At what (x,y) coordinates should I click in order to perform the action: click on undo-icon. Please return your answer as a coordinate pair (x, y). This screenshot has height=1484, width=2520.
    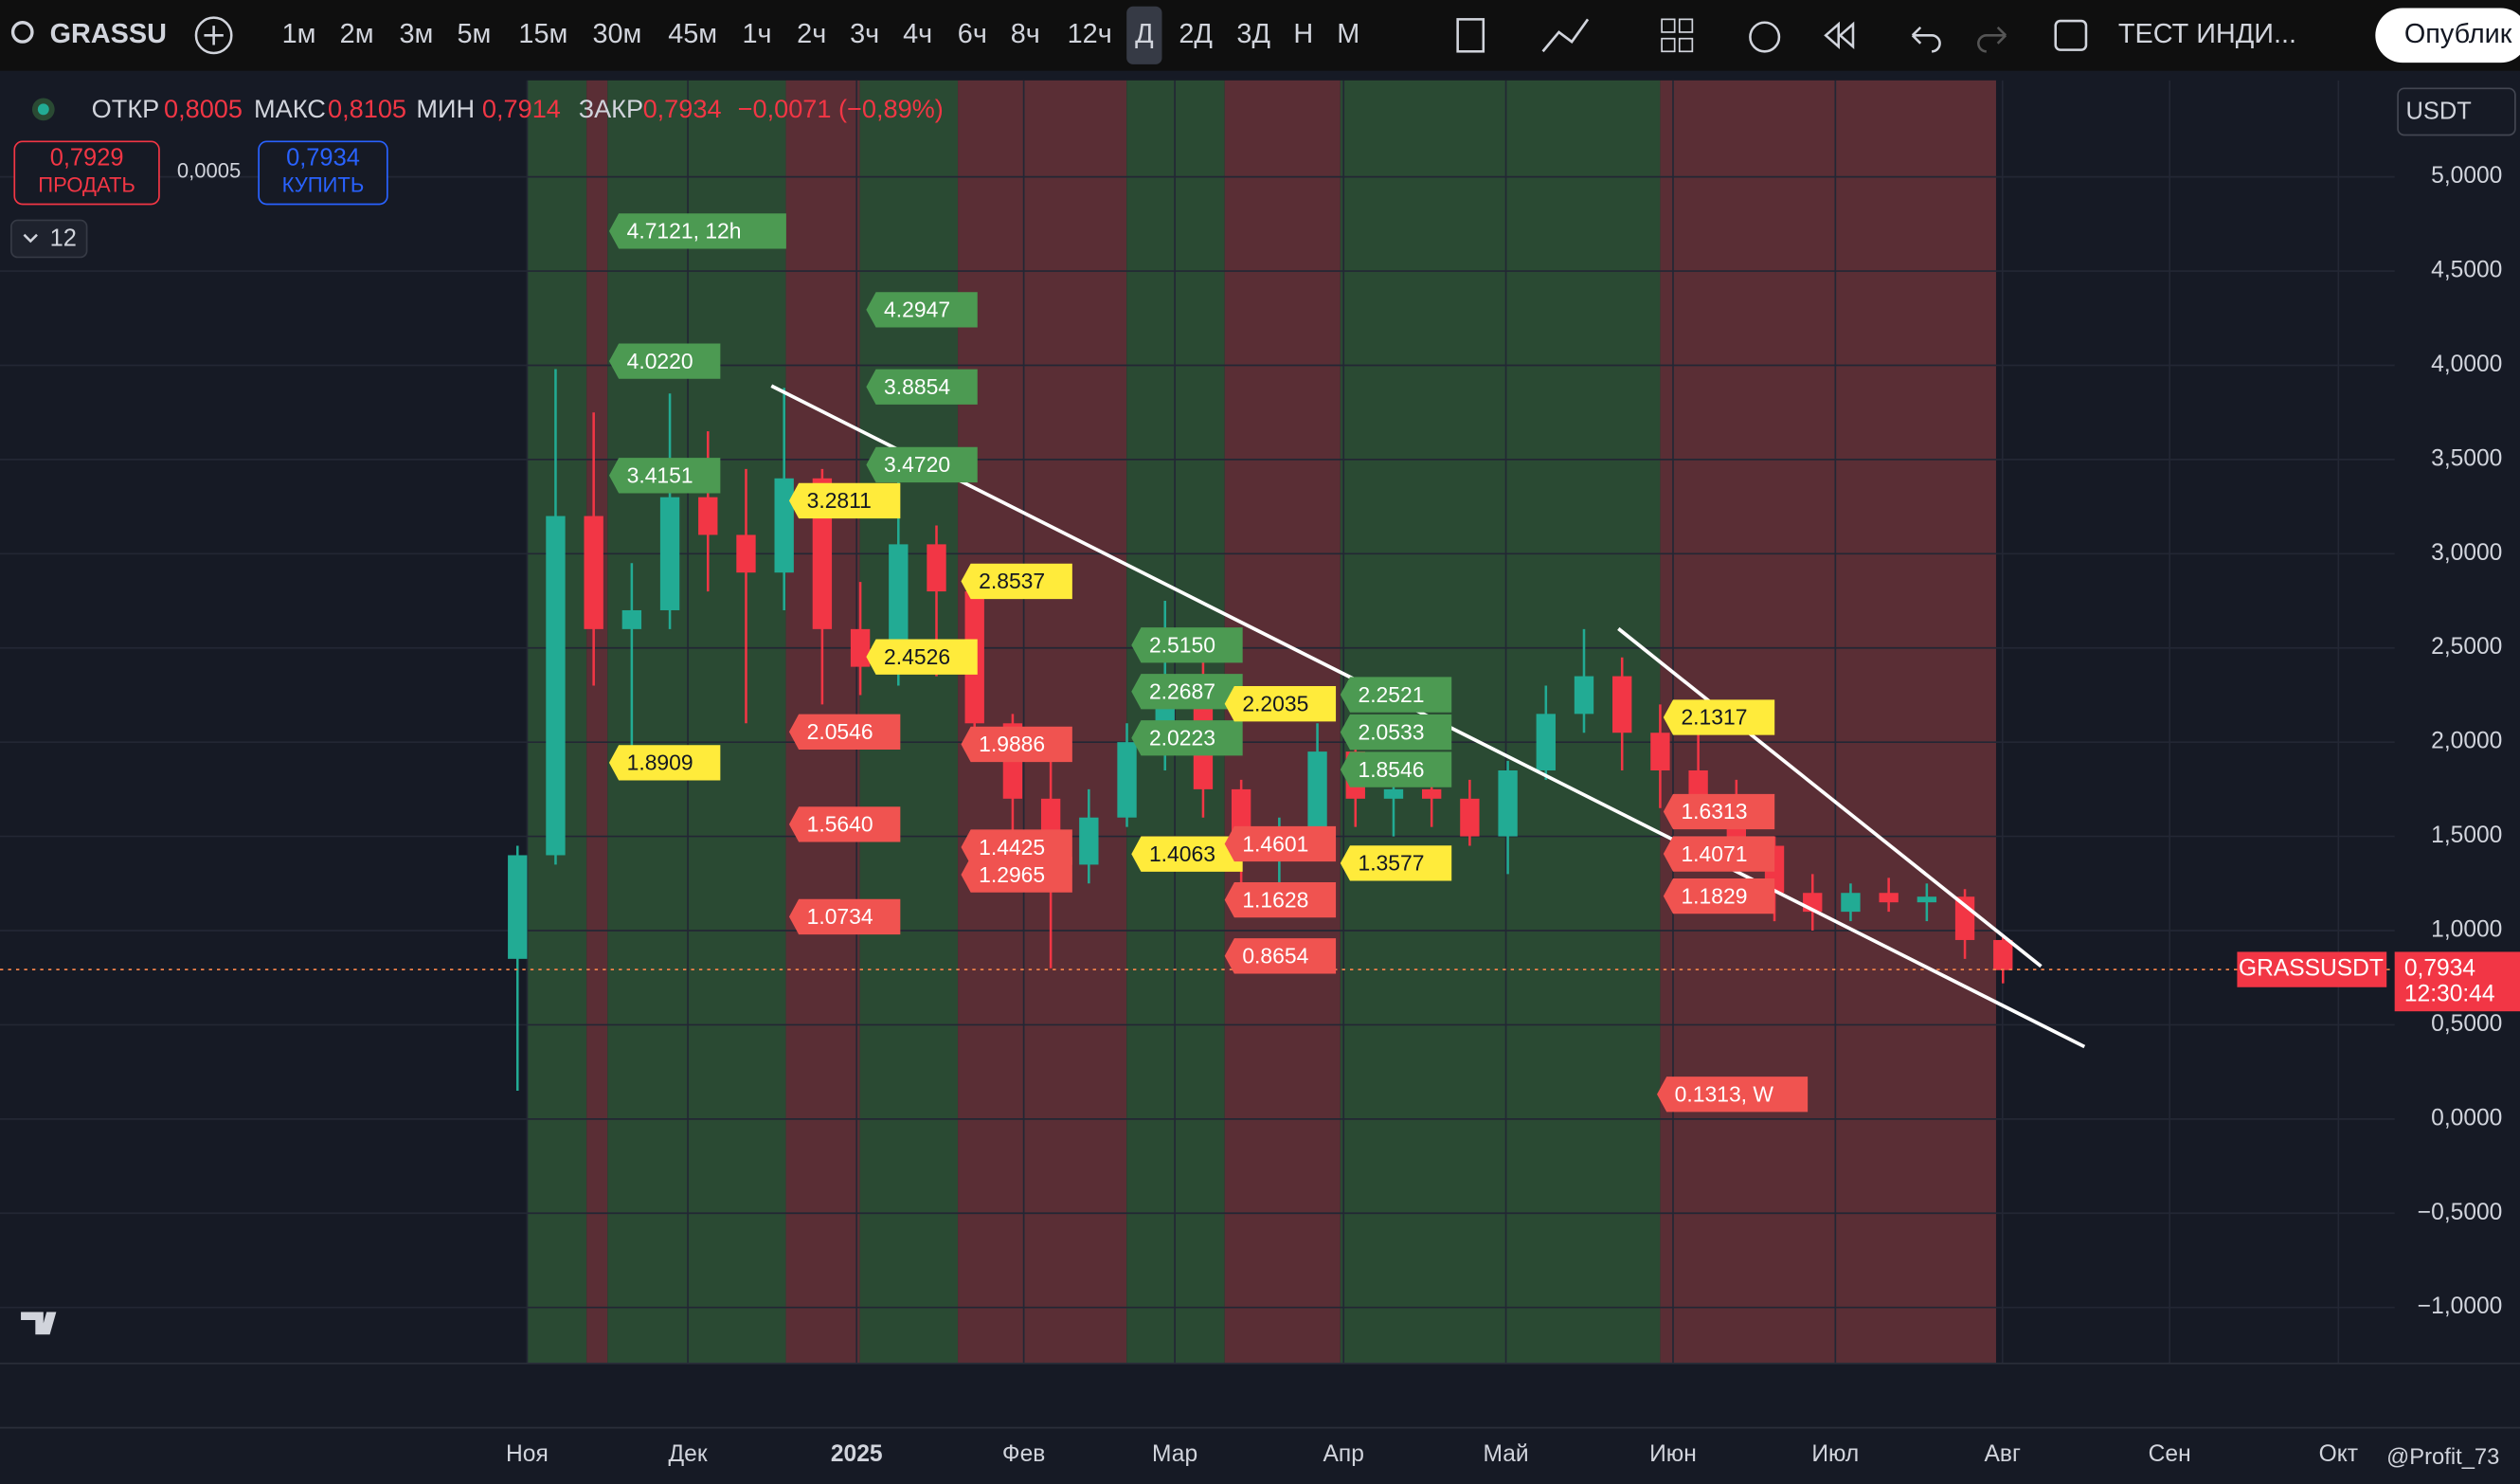
    Looking at the image, I should click on (1926, 39).